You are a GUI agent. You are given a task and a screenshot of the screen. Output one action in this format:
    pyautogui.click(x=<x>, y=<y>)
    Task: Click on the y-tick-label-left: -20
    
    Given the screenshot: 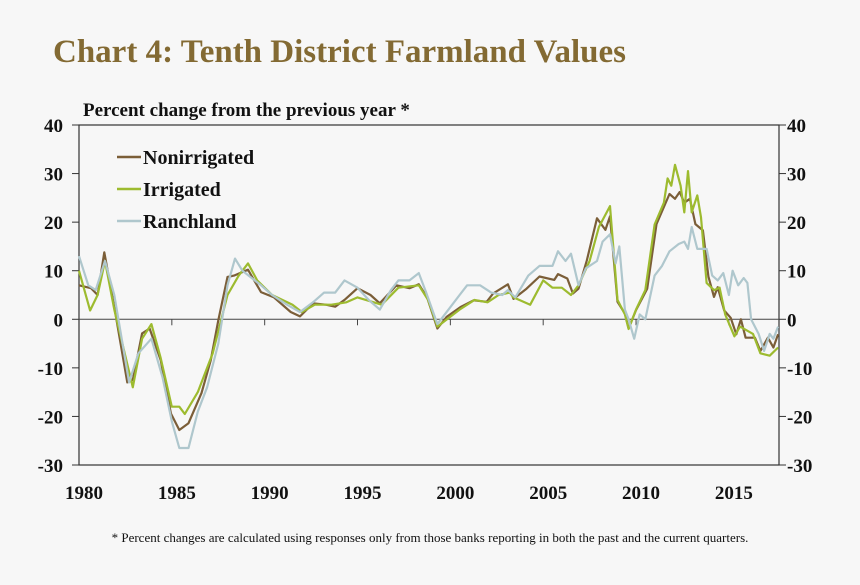 What is the action you would take?
    pyautogui.click(x=50, y=417)
    